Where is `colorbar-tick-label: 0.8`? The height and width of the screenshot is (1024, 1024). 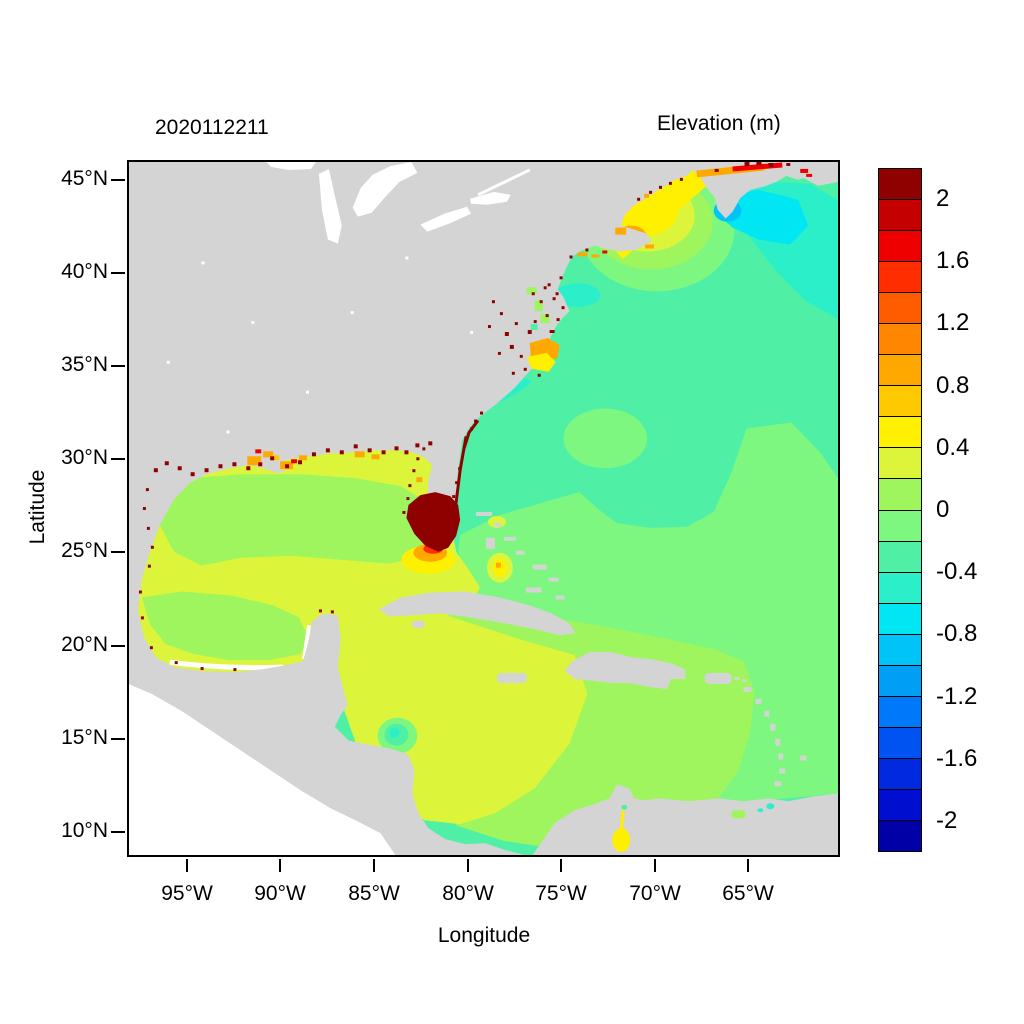 colorbar-tick-label: 0.8 is located at coordinates (953, 385).